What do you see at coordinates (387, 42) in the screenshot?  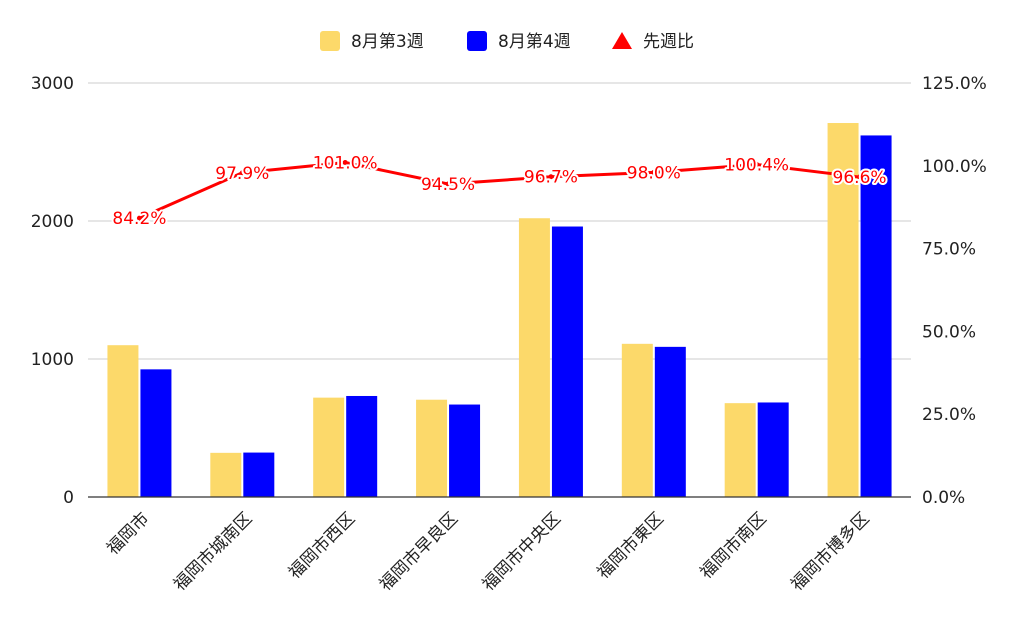 I see `legend-label: 8月第3週` at bounding box center [387, 42].